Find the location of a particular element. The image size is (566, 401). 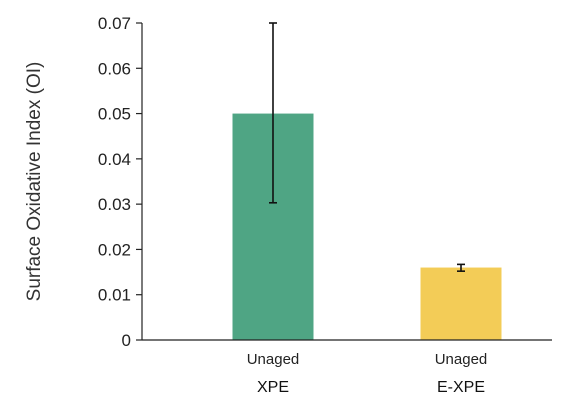

y-tick-label: 0.02 is located at coordinates (114, 249).